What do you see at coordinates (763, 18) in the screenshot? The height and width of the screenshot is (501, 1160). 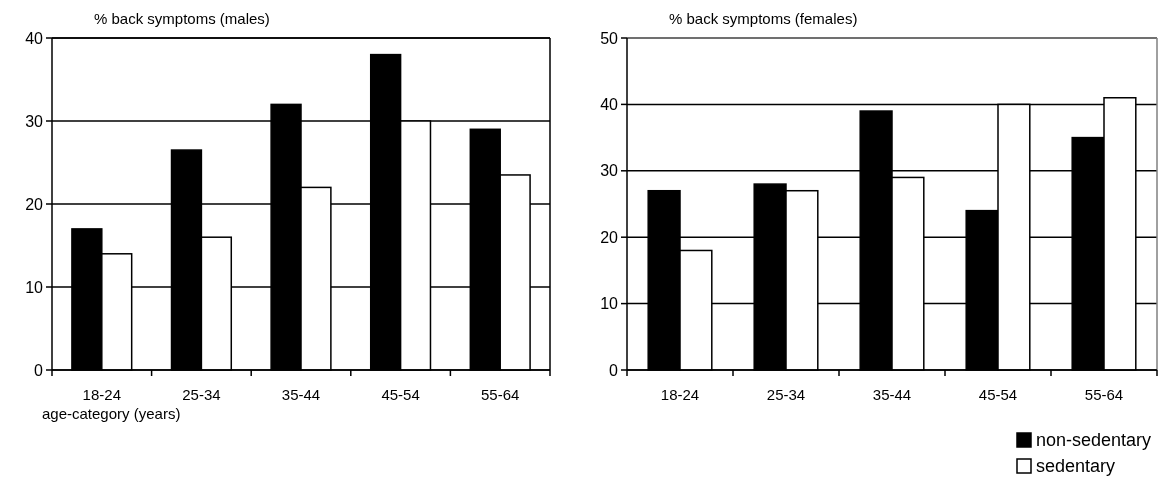 I see `y-axis-title: % back symptoms (females)` at bounding box center [763, 18].